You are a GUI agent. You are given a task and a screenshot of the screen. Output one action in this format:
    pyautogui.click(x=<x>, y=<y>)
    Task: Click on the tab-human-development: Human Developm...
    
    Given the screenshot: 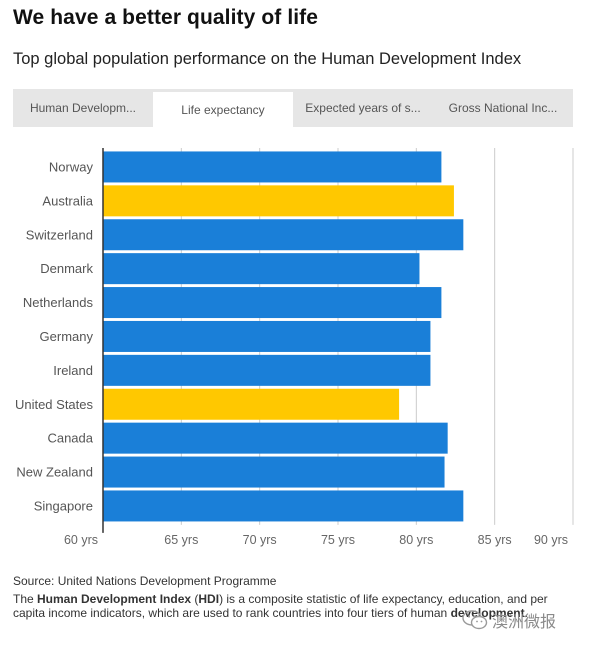 What is the action you would take?
    pyautogui.click(x=83, y=108)
    